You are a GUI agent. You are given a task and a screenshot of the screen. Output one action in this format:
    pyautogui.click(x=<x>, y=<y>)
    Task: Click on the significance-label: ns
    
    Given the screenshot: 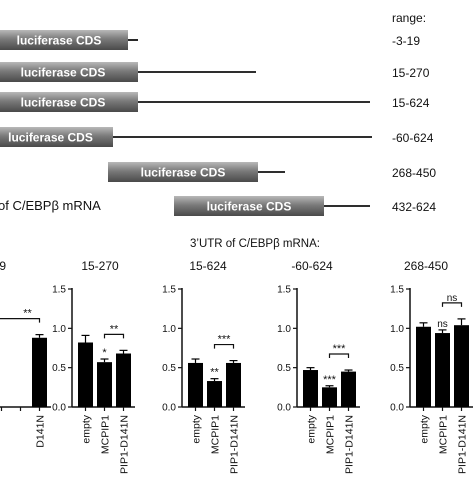 What is the action you would take?
    pyautogui.click(x=442, y=324)
    